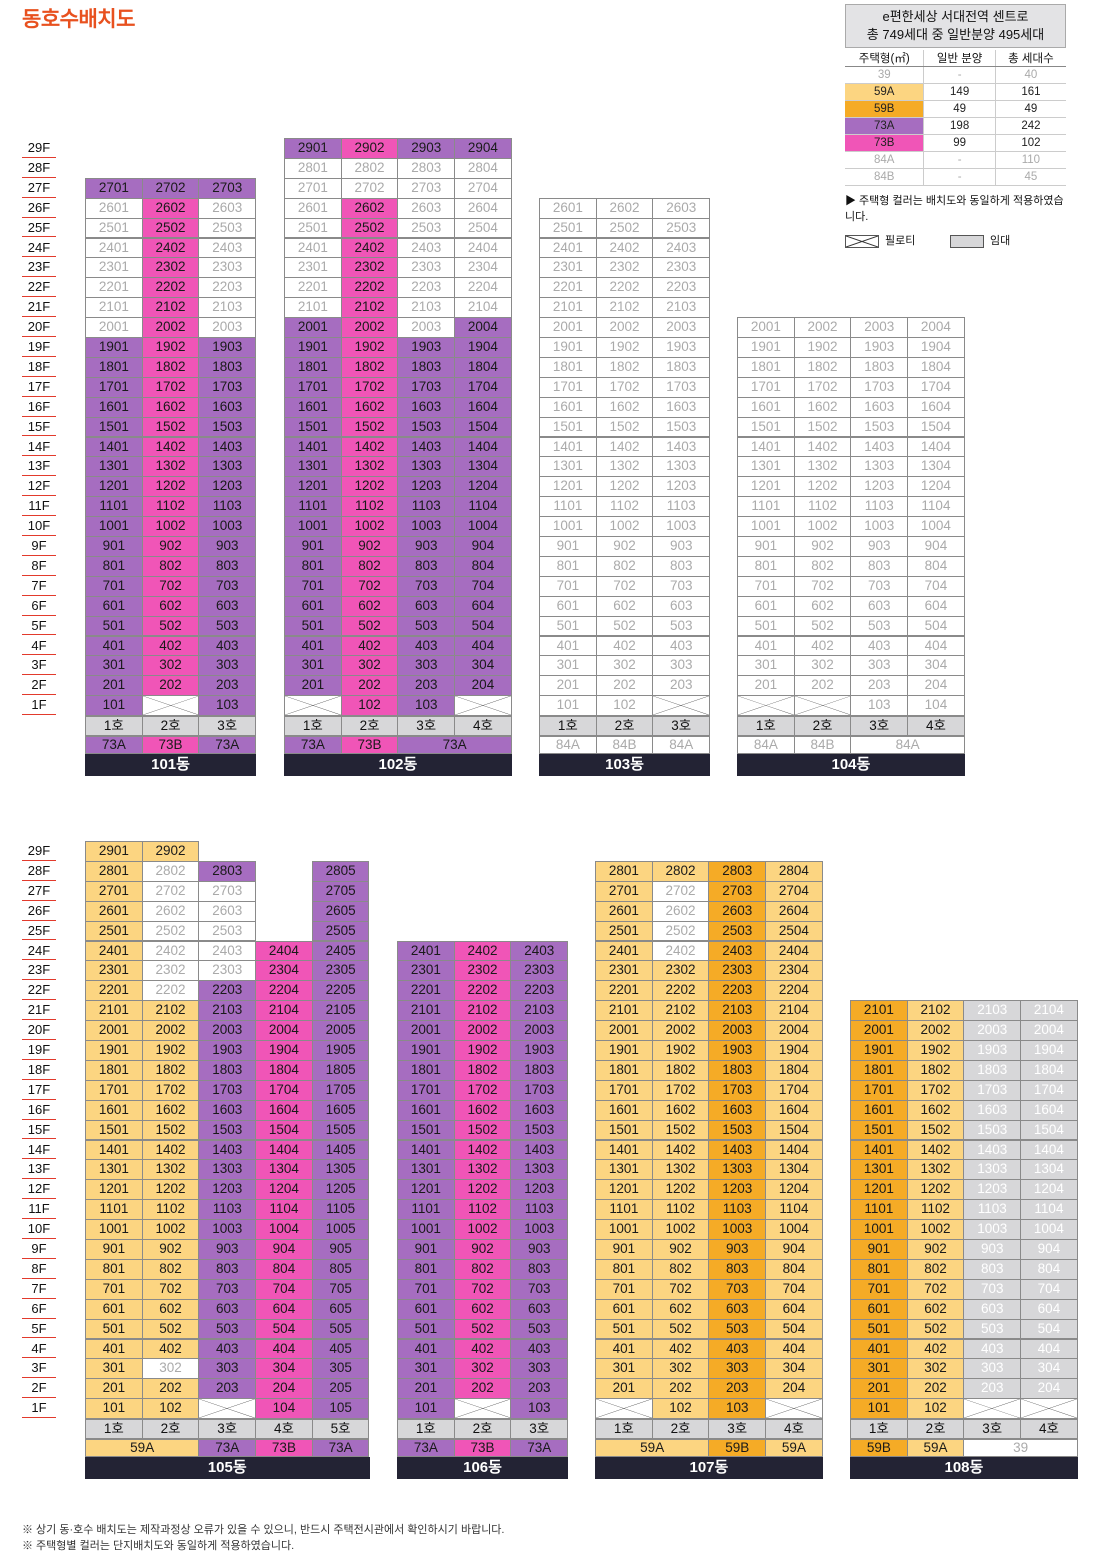 The height and width of the screenshot is (1555, 1100). I want to click on unit-cell: 2503, so click(426, 228).